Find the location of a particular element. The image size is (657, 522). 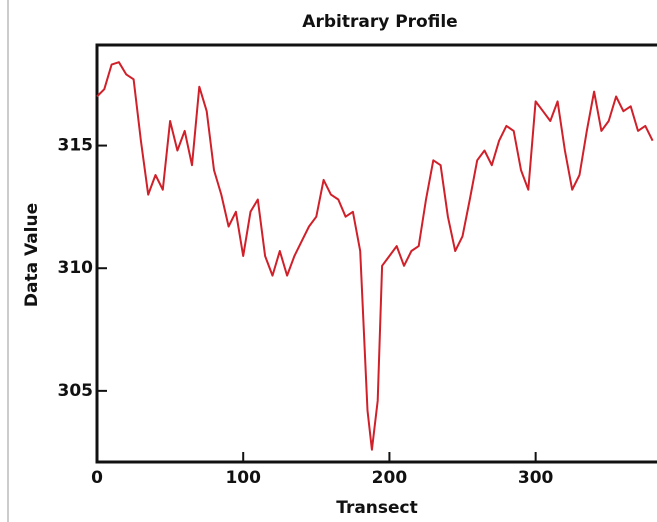

y-axis-label: Data Value is located at coordinates (32, 255).